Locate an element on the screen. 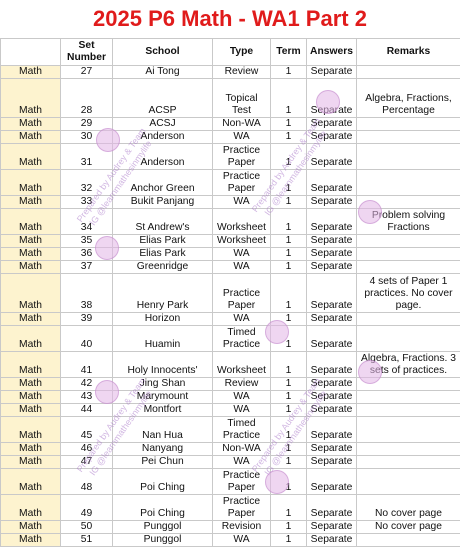 The width and height of the screenshot is (460, 547). cell-set-number: 37 is located at coordinates (87, 267).